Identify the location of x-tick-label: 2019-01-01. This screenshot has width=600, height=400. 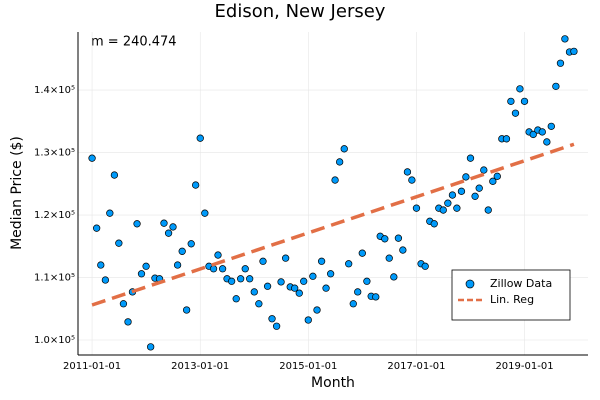
(524, 366).